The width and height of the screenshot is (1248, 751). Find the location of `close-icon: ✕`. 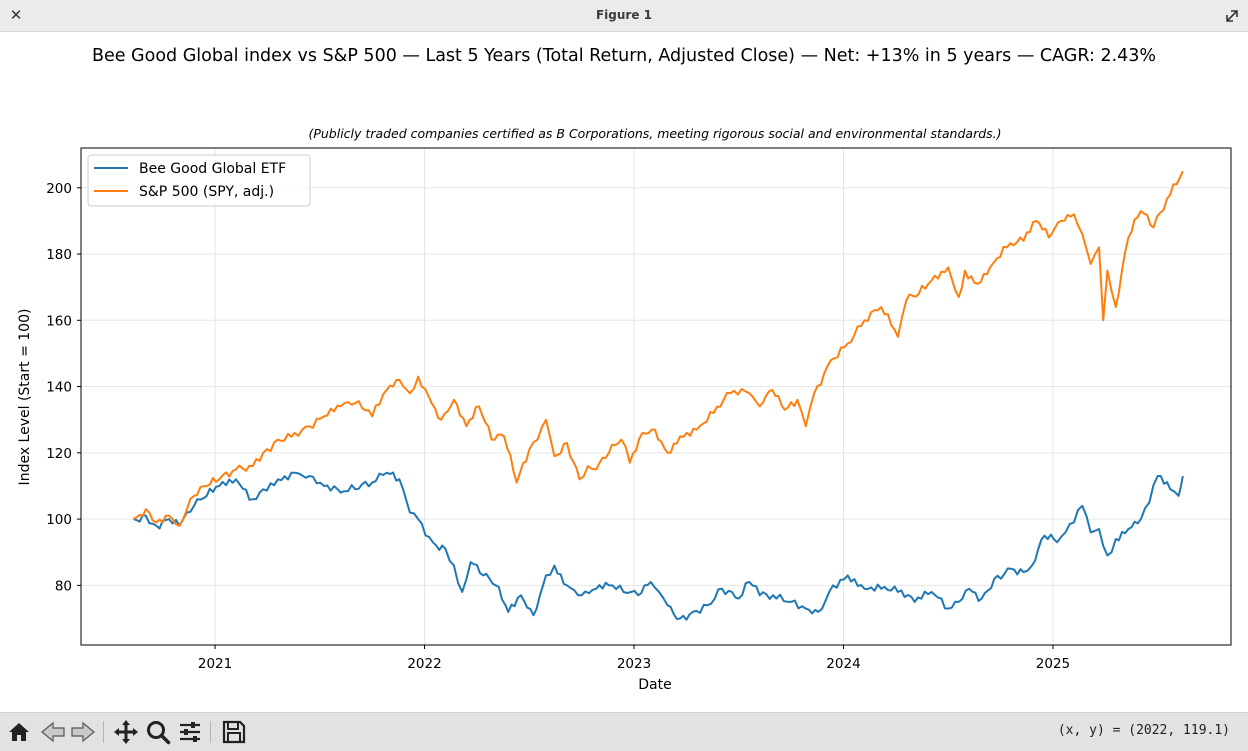

close-icon: ✕ is located at coordinates (16, 15).